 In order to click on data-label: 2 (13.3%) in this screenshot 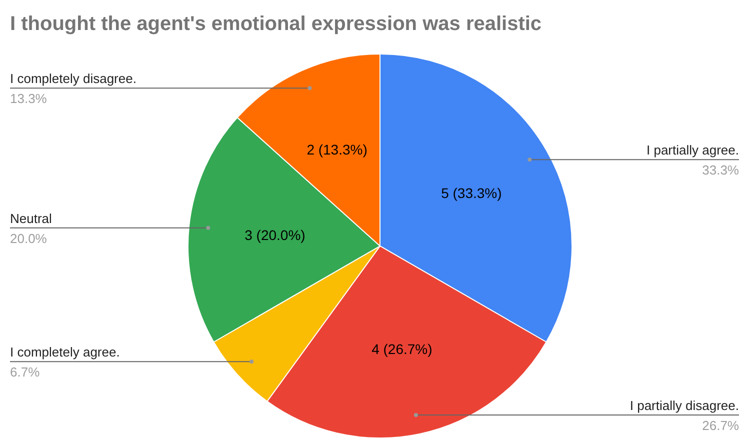, I will do `click(337, 149)`.